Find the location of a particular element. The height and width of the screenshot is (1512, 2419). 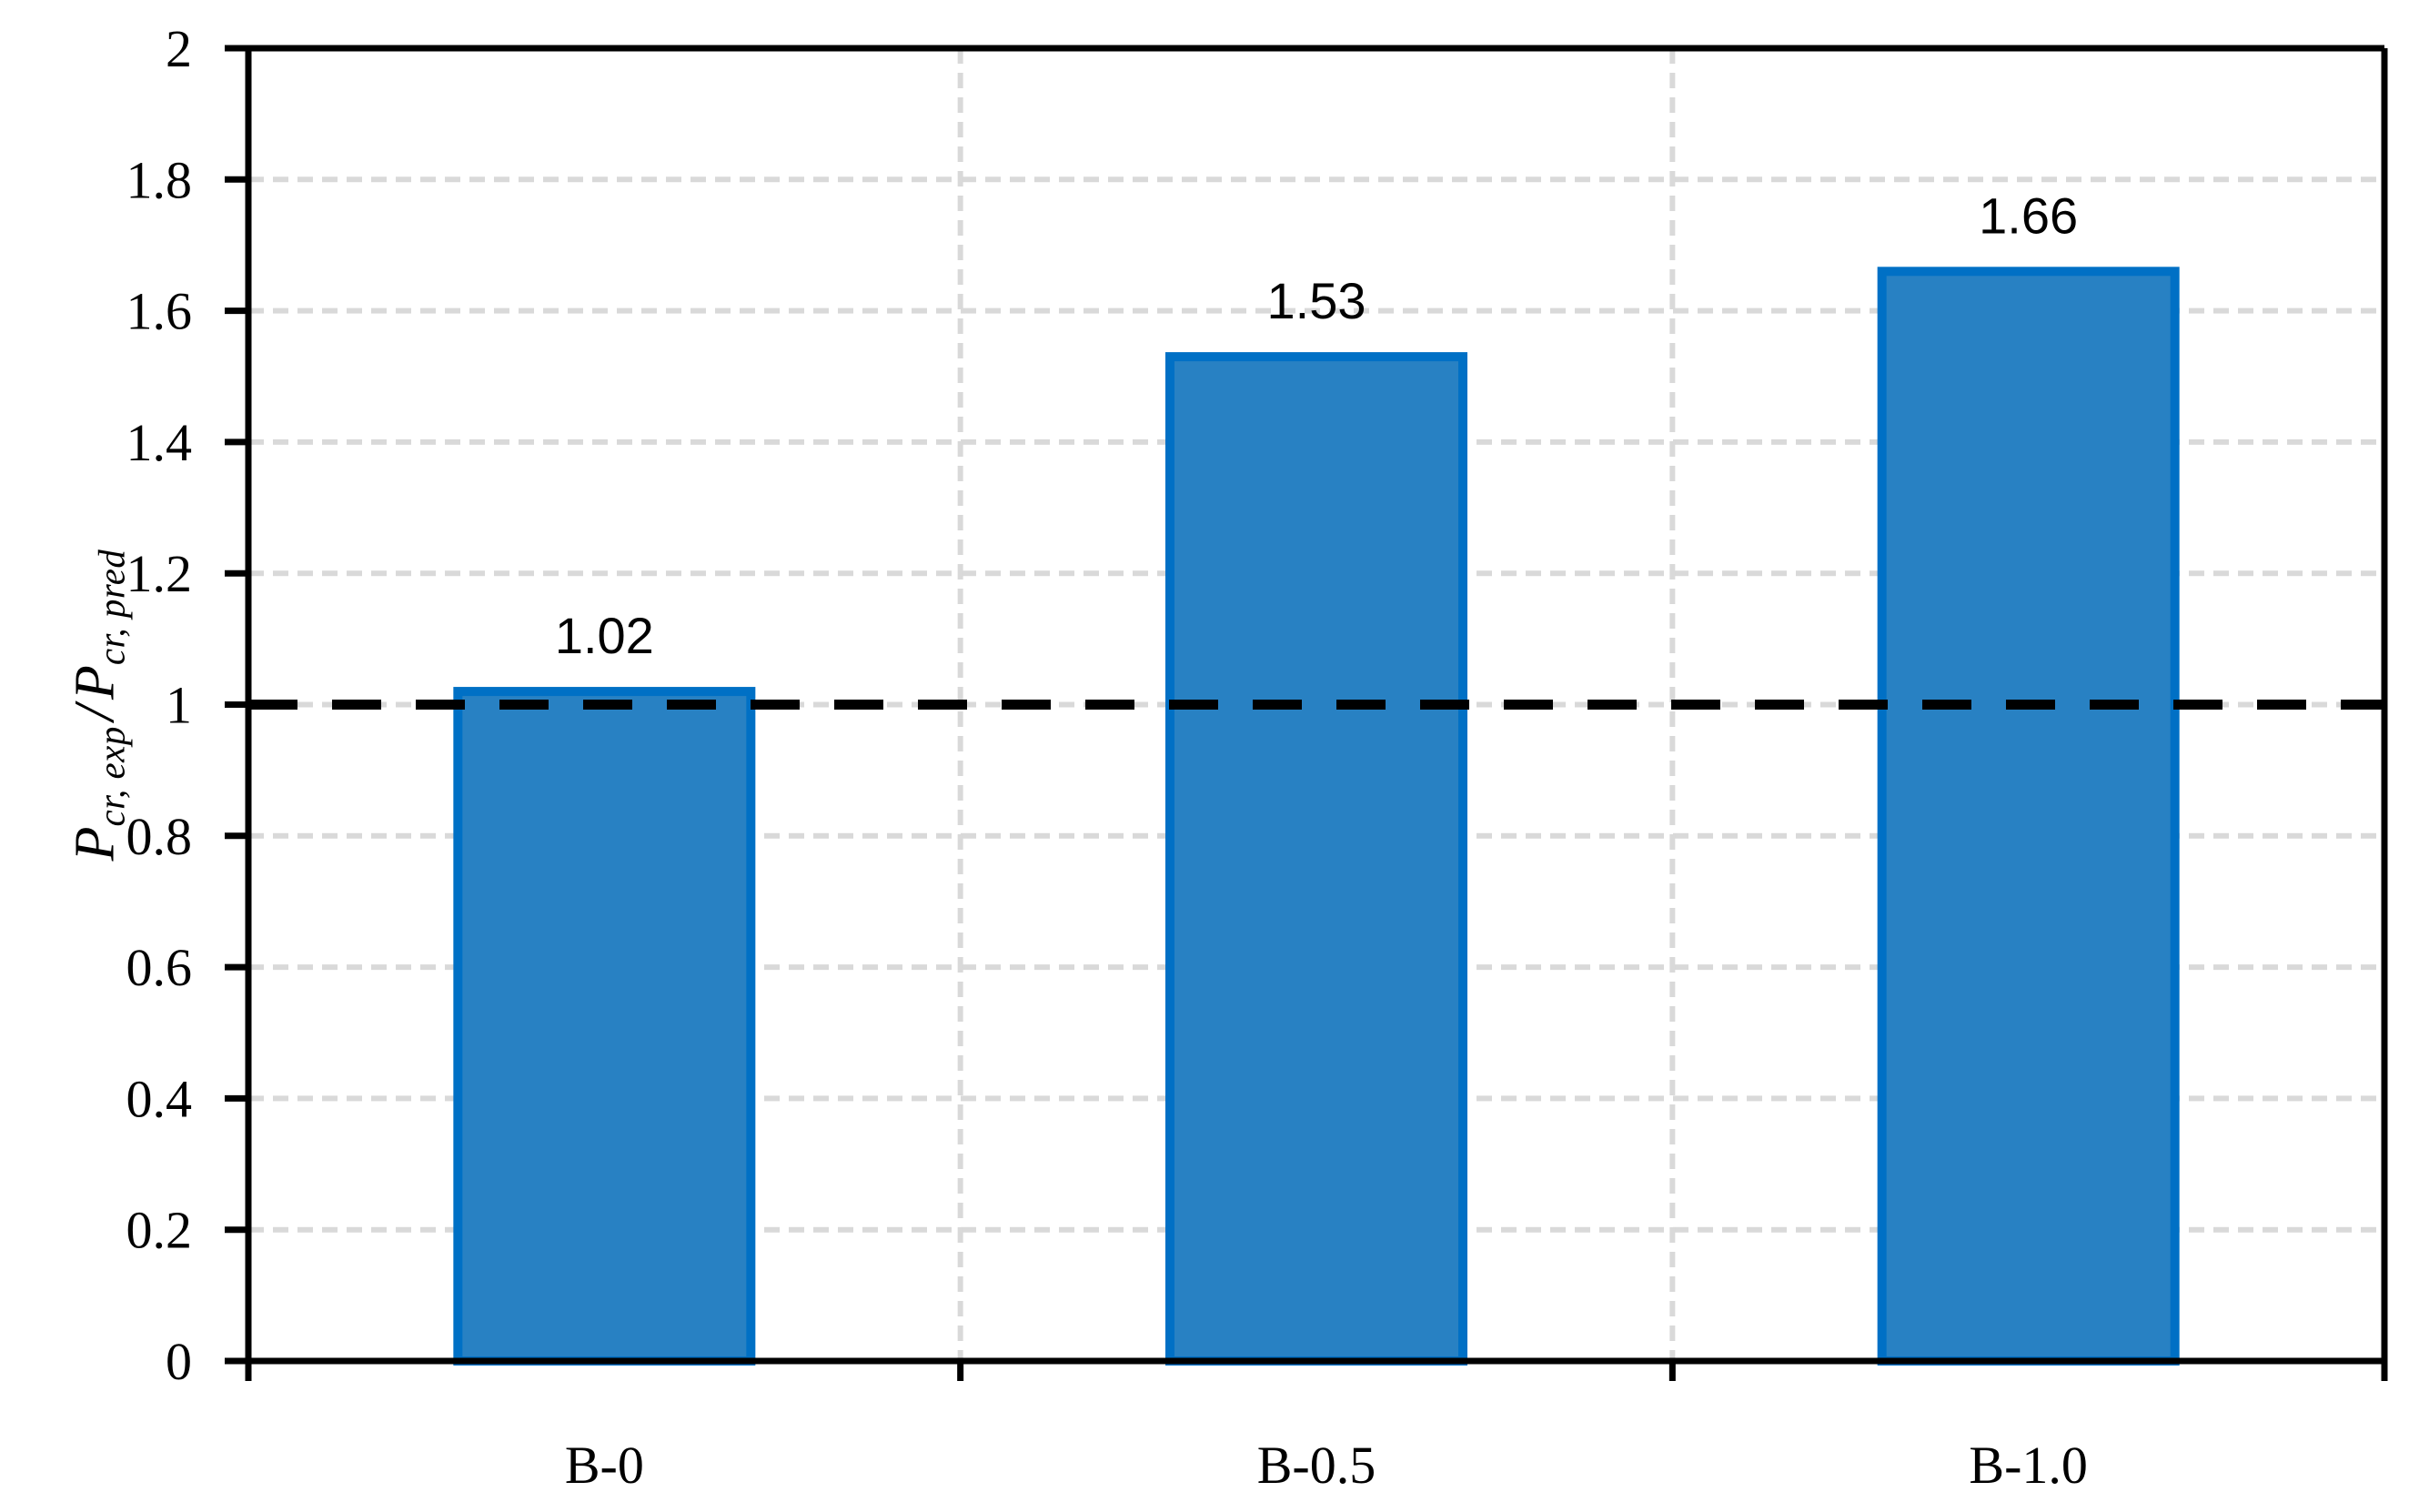

y-tick-label: 2 is located at coordinates (179, 49).